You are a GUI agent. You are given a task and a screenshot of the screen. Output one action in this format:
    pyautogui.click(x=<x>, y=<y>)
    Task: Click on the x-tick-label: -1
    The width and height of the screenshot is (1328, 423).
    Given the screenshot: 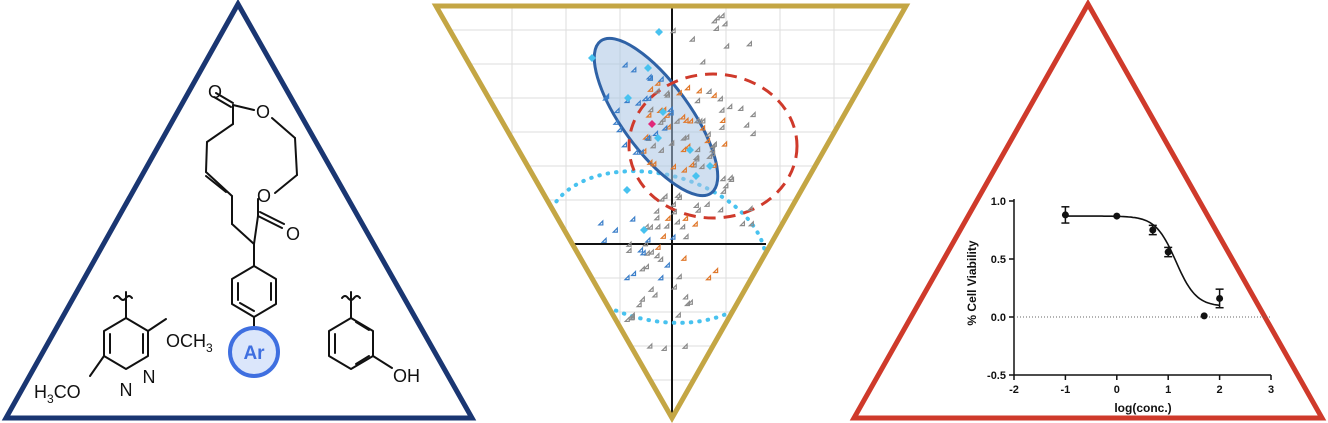 What is the action you would take?
    pyautogui.click(x=1066, y=390)
    